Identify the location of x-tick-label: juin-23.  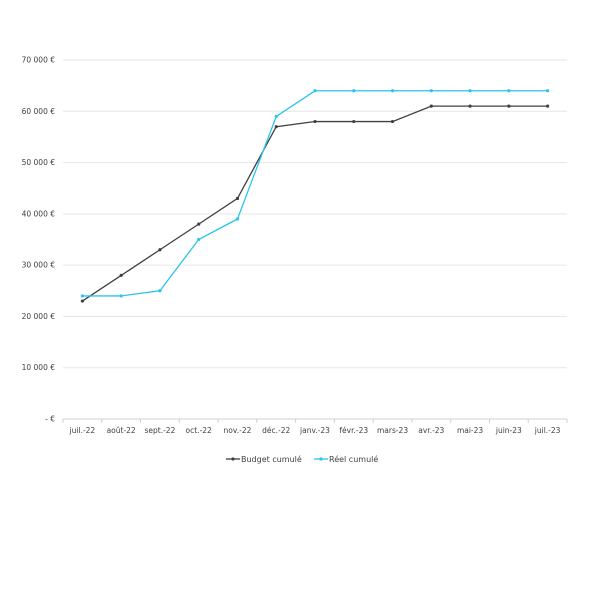
(508, 430).